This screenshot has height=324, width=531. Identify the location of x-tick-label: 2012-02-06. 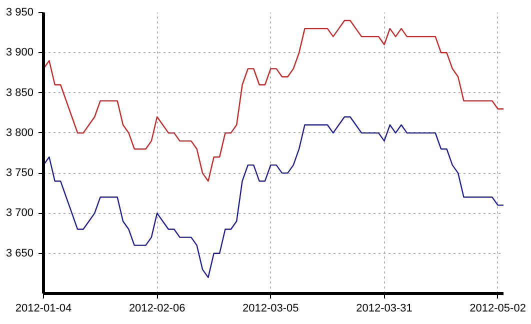
(157, 308).